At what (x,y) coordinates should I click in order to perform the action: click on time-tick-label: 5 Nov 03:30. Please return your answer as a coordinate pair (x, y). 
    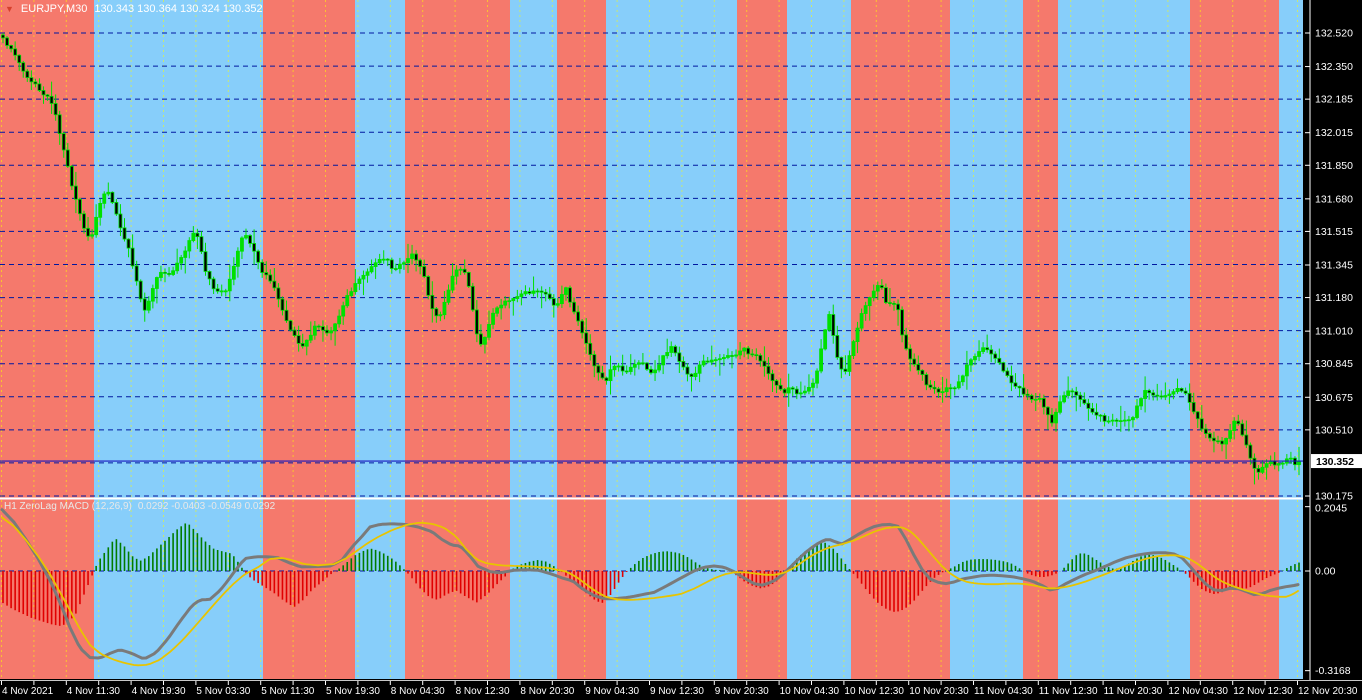
    Looking at the image, I should click on (223, 691).